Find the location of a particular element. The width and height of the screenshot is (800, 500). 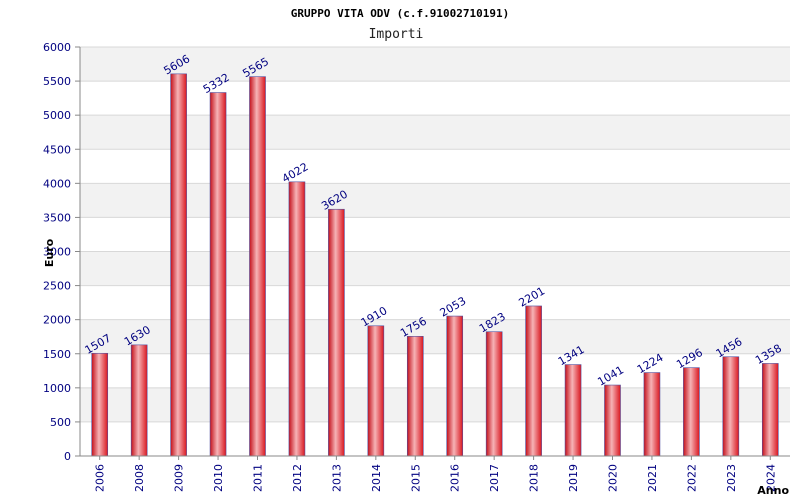

y-axis-label: Euro is located at coordinates (49, 252).